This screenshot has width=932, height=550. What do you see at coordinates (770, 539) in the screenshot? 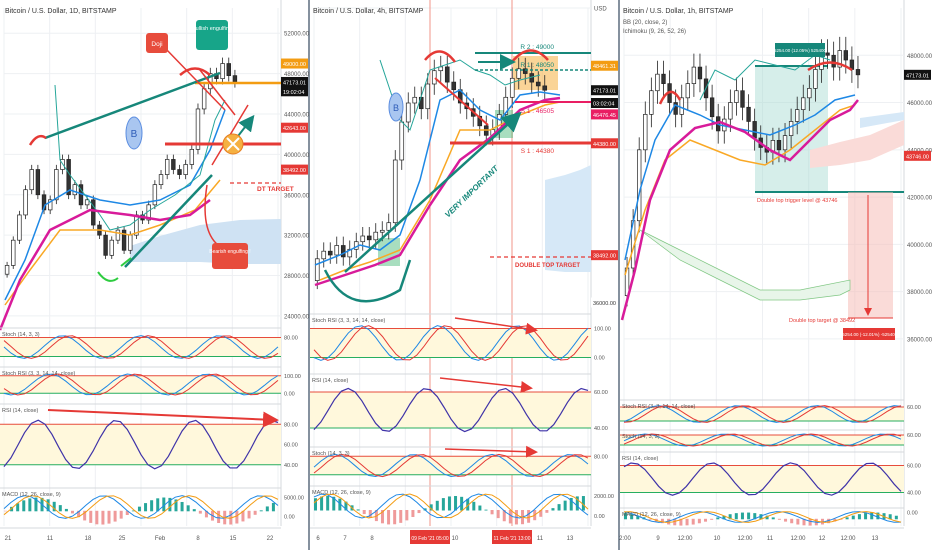
I see `time-tick-label: 11` at bounding box center [770, 539].